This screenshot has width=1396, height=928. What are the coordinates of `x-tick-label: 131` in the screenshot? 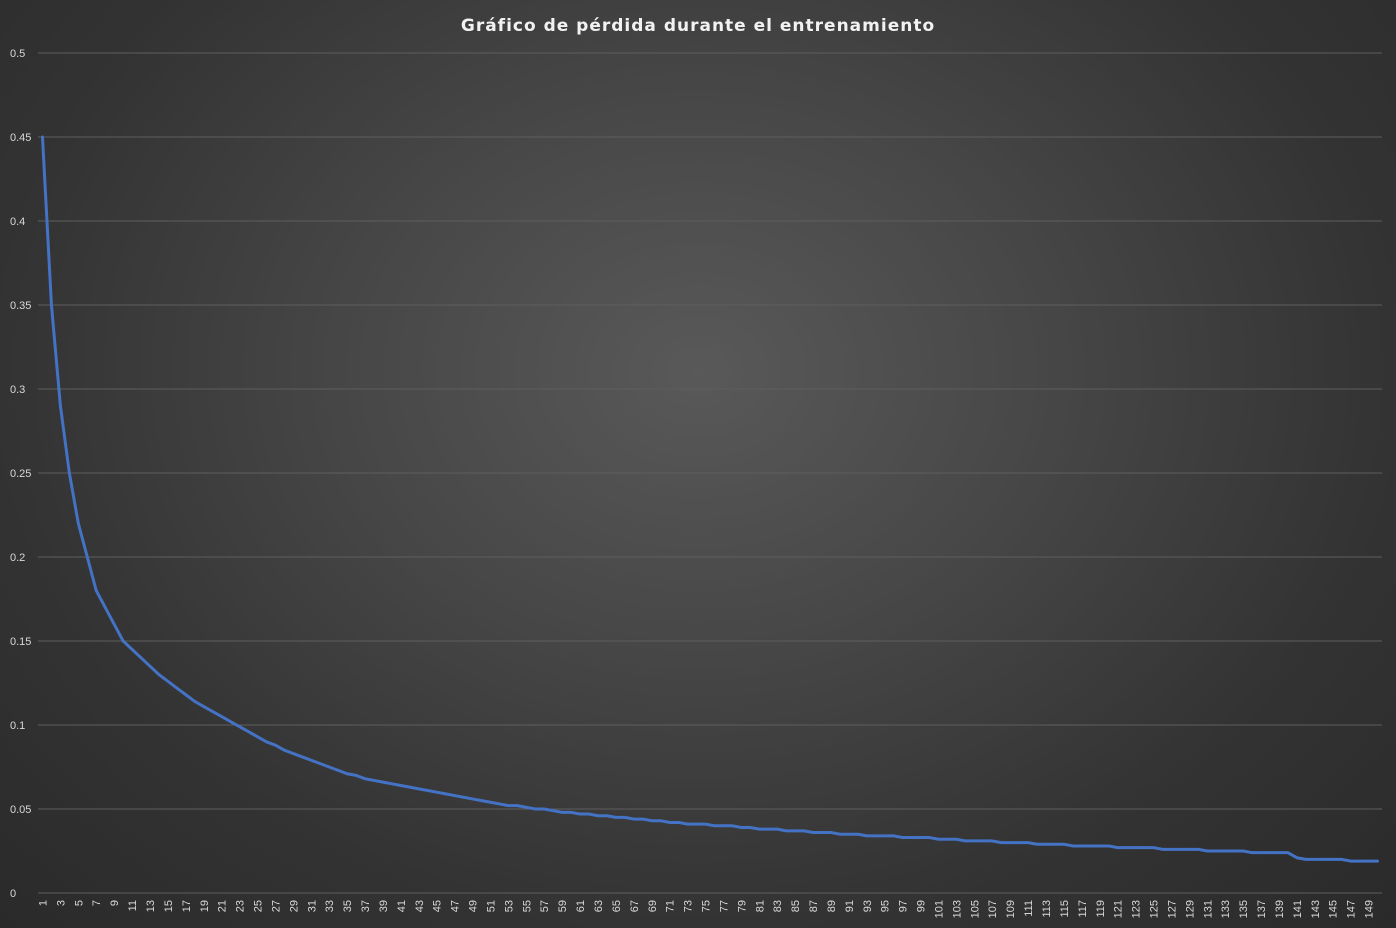 It's located at (1208, 909).